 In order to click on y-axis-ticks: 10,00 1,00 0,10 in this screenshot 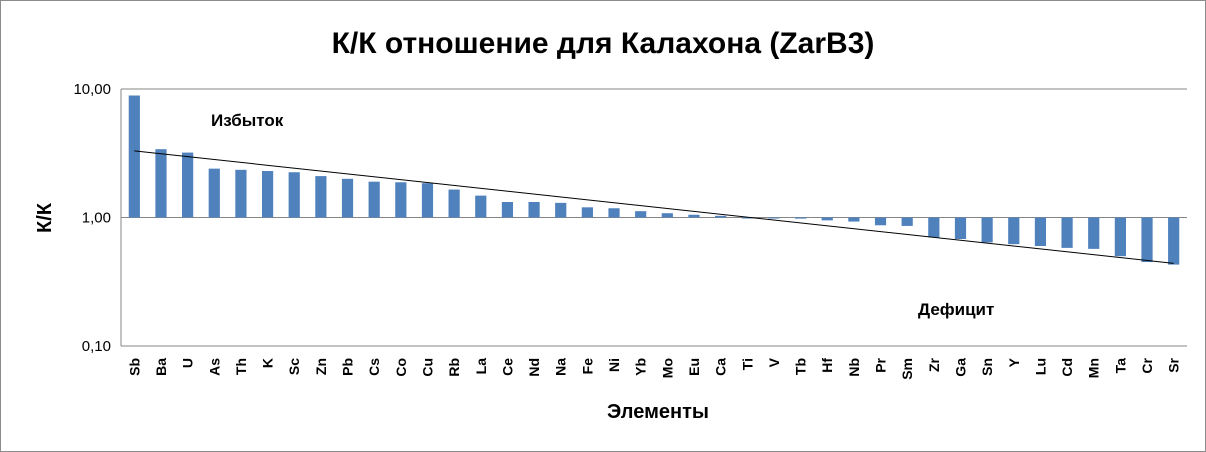, I will do `click(92, 218)`.